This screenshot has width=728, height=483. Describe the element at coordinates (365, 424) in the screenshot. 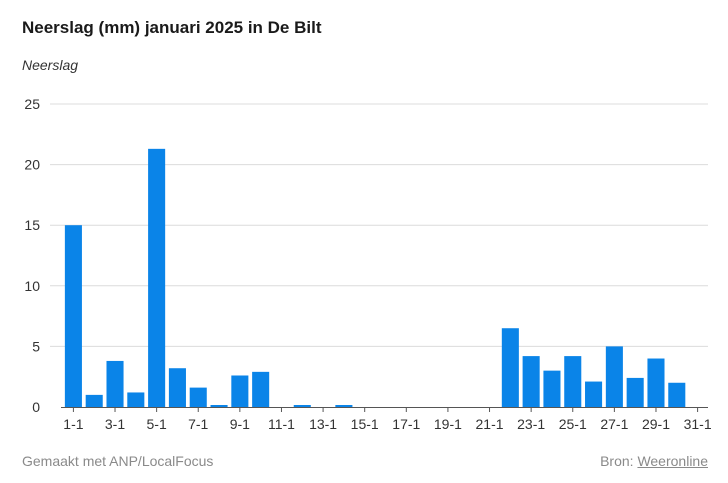

I see `x-tick-label: 15-1` at that location.